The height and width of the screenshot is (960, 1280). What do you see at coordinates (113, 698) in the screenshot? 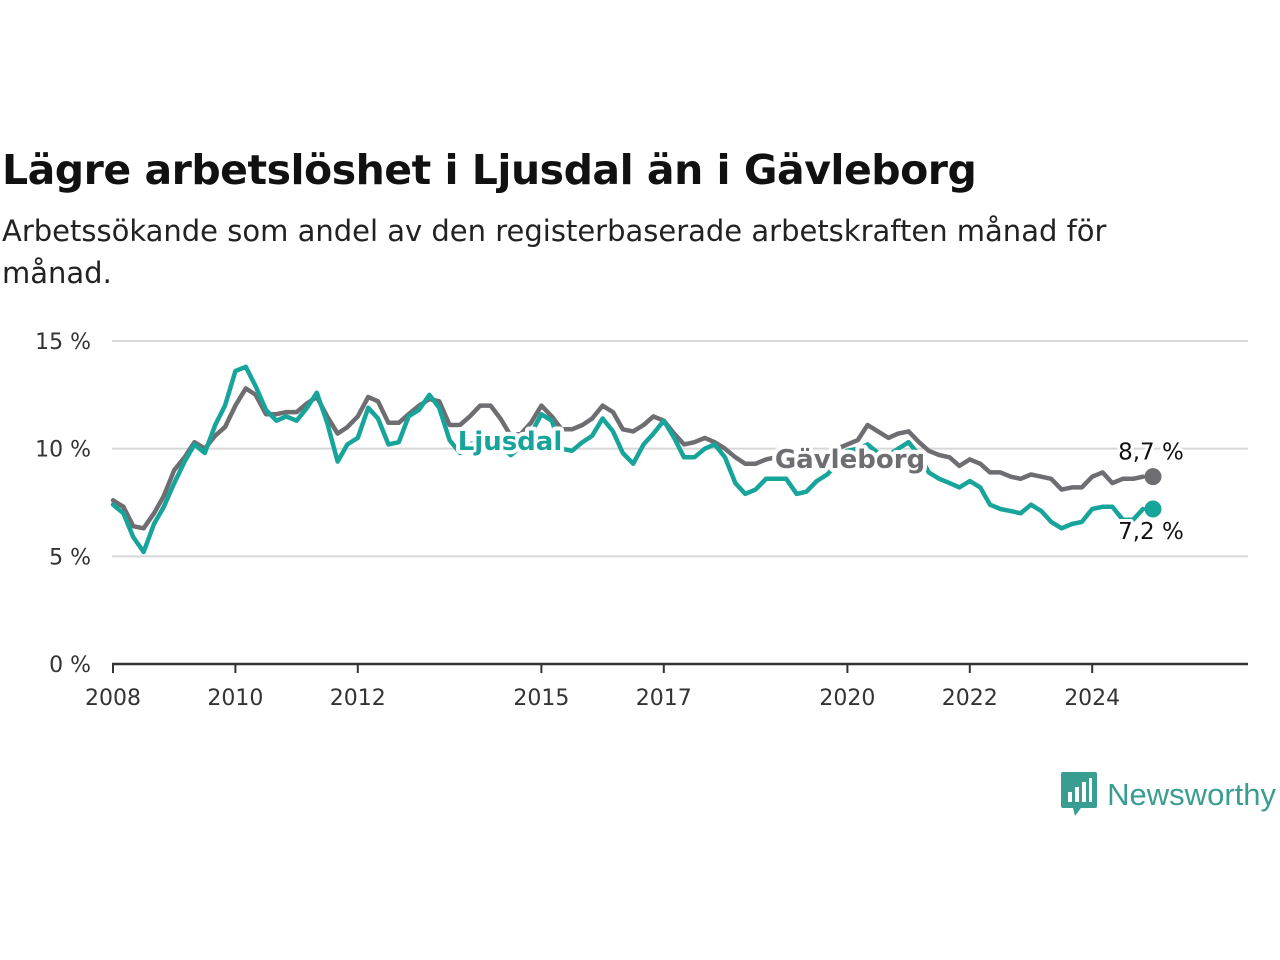
I see `x-tick-label: 2008` at bounding box center [113, 698].